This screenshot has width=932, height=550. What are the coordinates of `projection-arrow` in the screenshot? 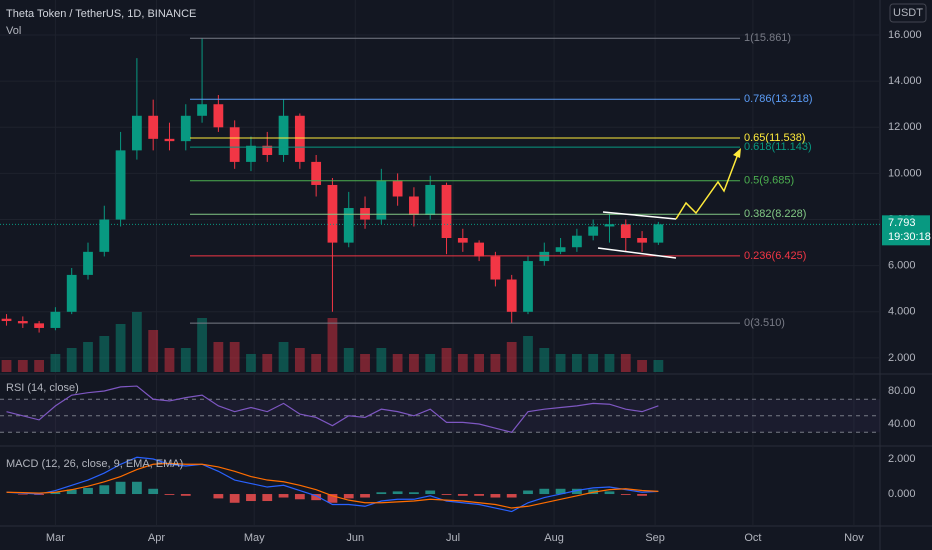 It's located at (707, 186).